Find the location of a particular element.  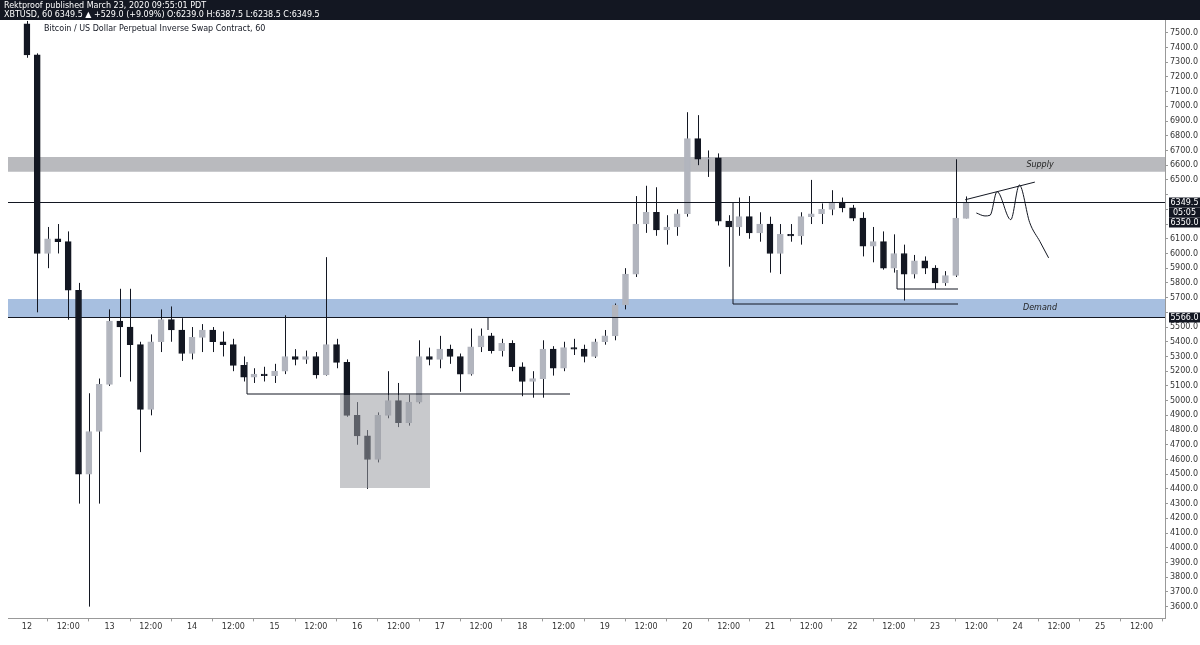

text: 6350.0 is located at coordinates (1184, 222).